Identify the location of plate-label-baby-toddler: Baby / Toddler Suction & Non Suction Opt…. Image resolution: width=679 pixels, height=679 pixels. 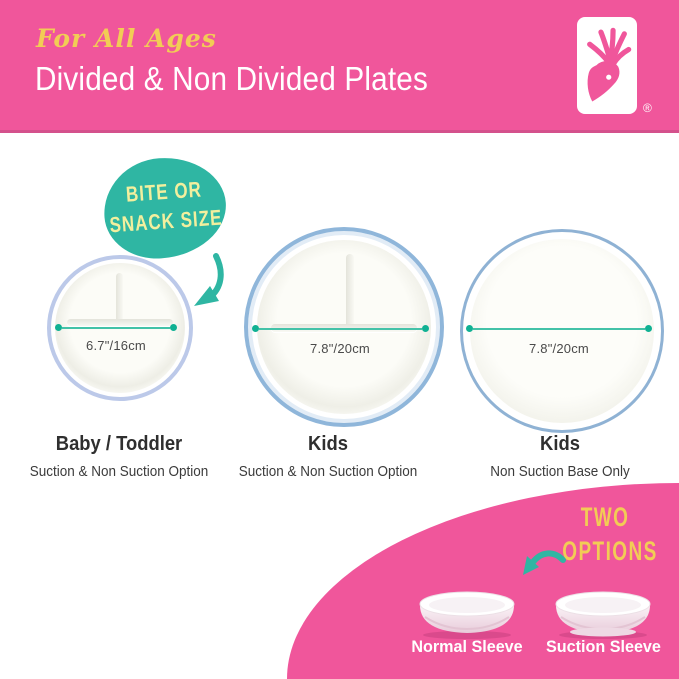
(119, 456).